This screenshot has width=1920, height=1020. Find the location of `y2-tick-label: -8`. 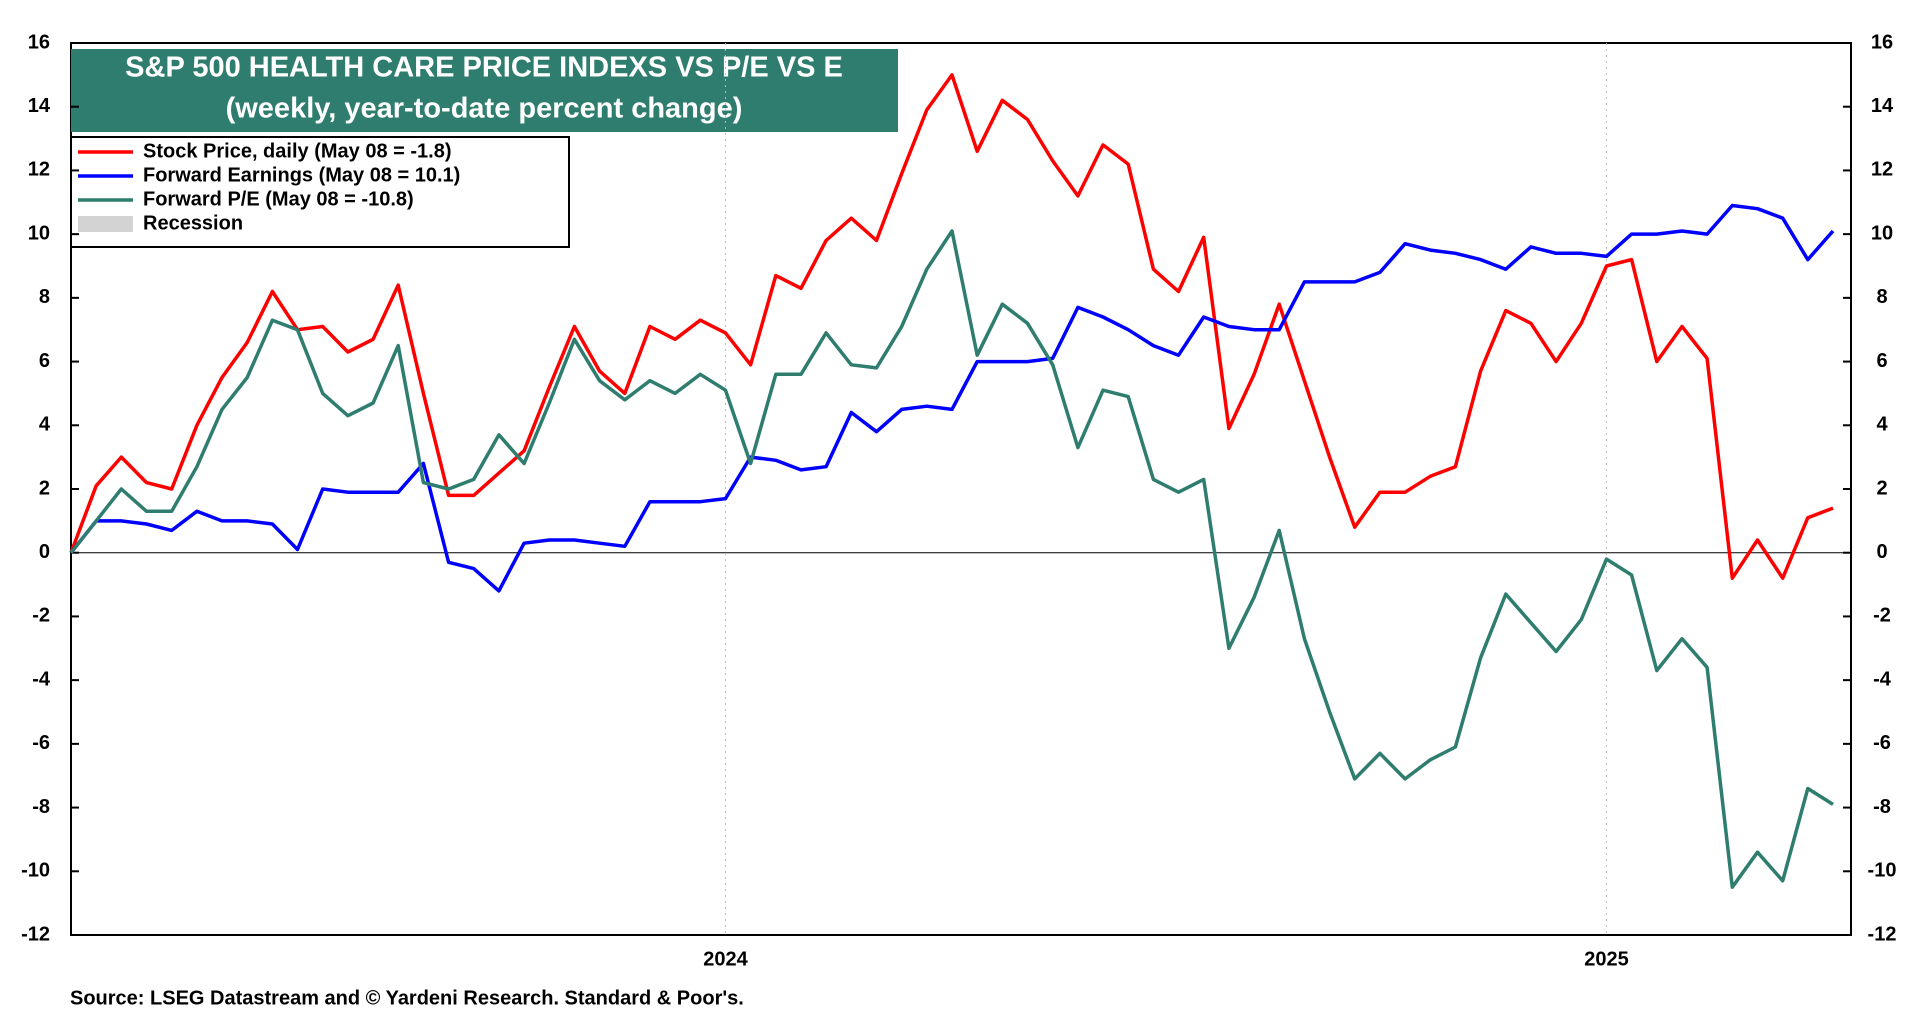

y2-tick-label: -8 is located at coordinates (1882, 807).